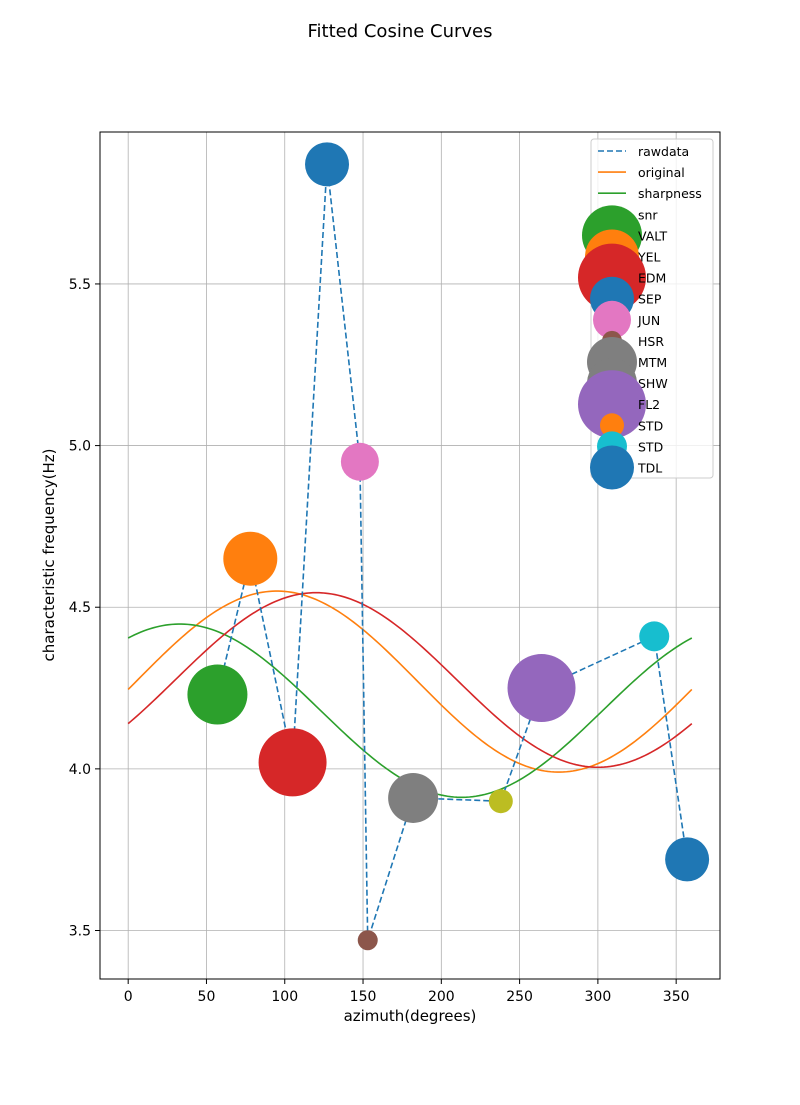 The width and height of the screenshot is (800, 1105). Describe the element at coordinates (670, 193) in the screenshot. I see `legend-label: sharpness` at that location.